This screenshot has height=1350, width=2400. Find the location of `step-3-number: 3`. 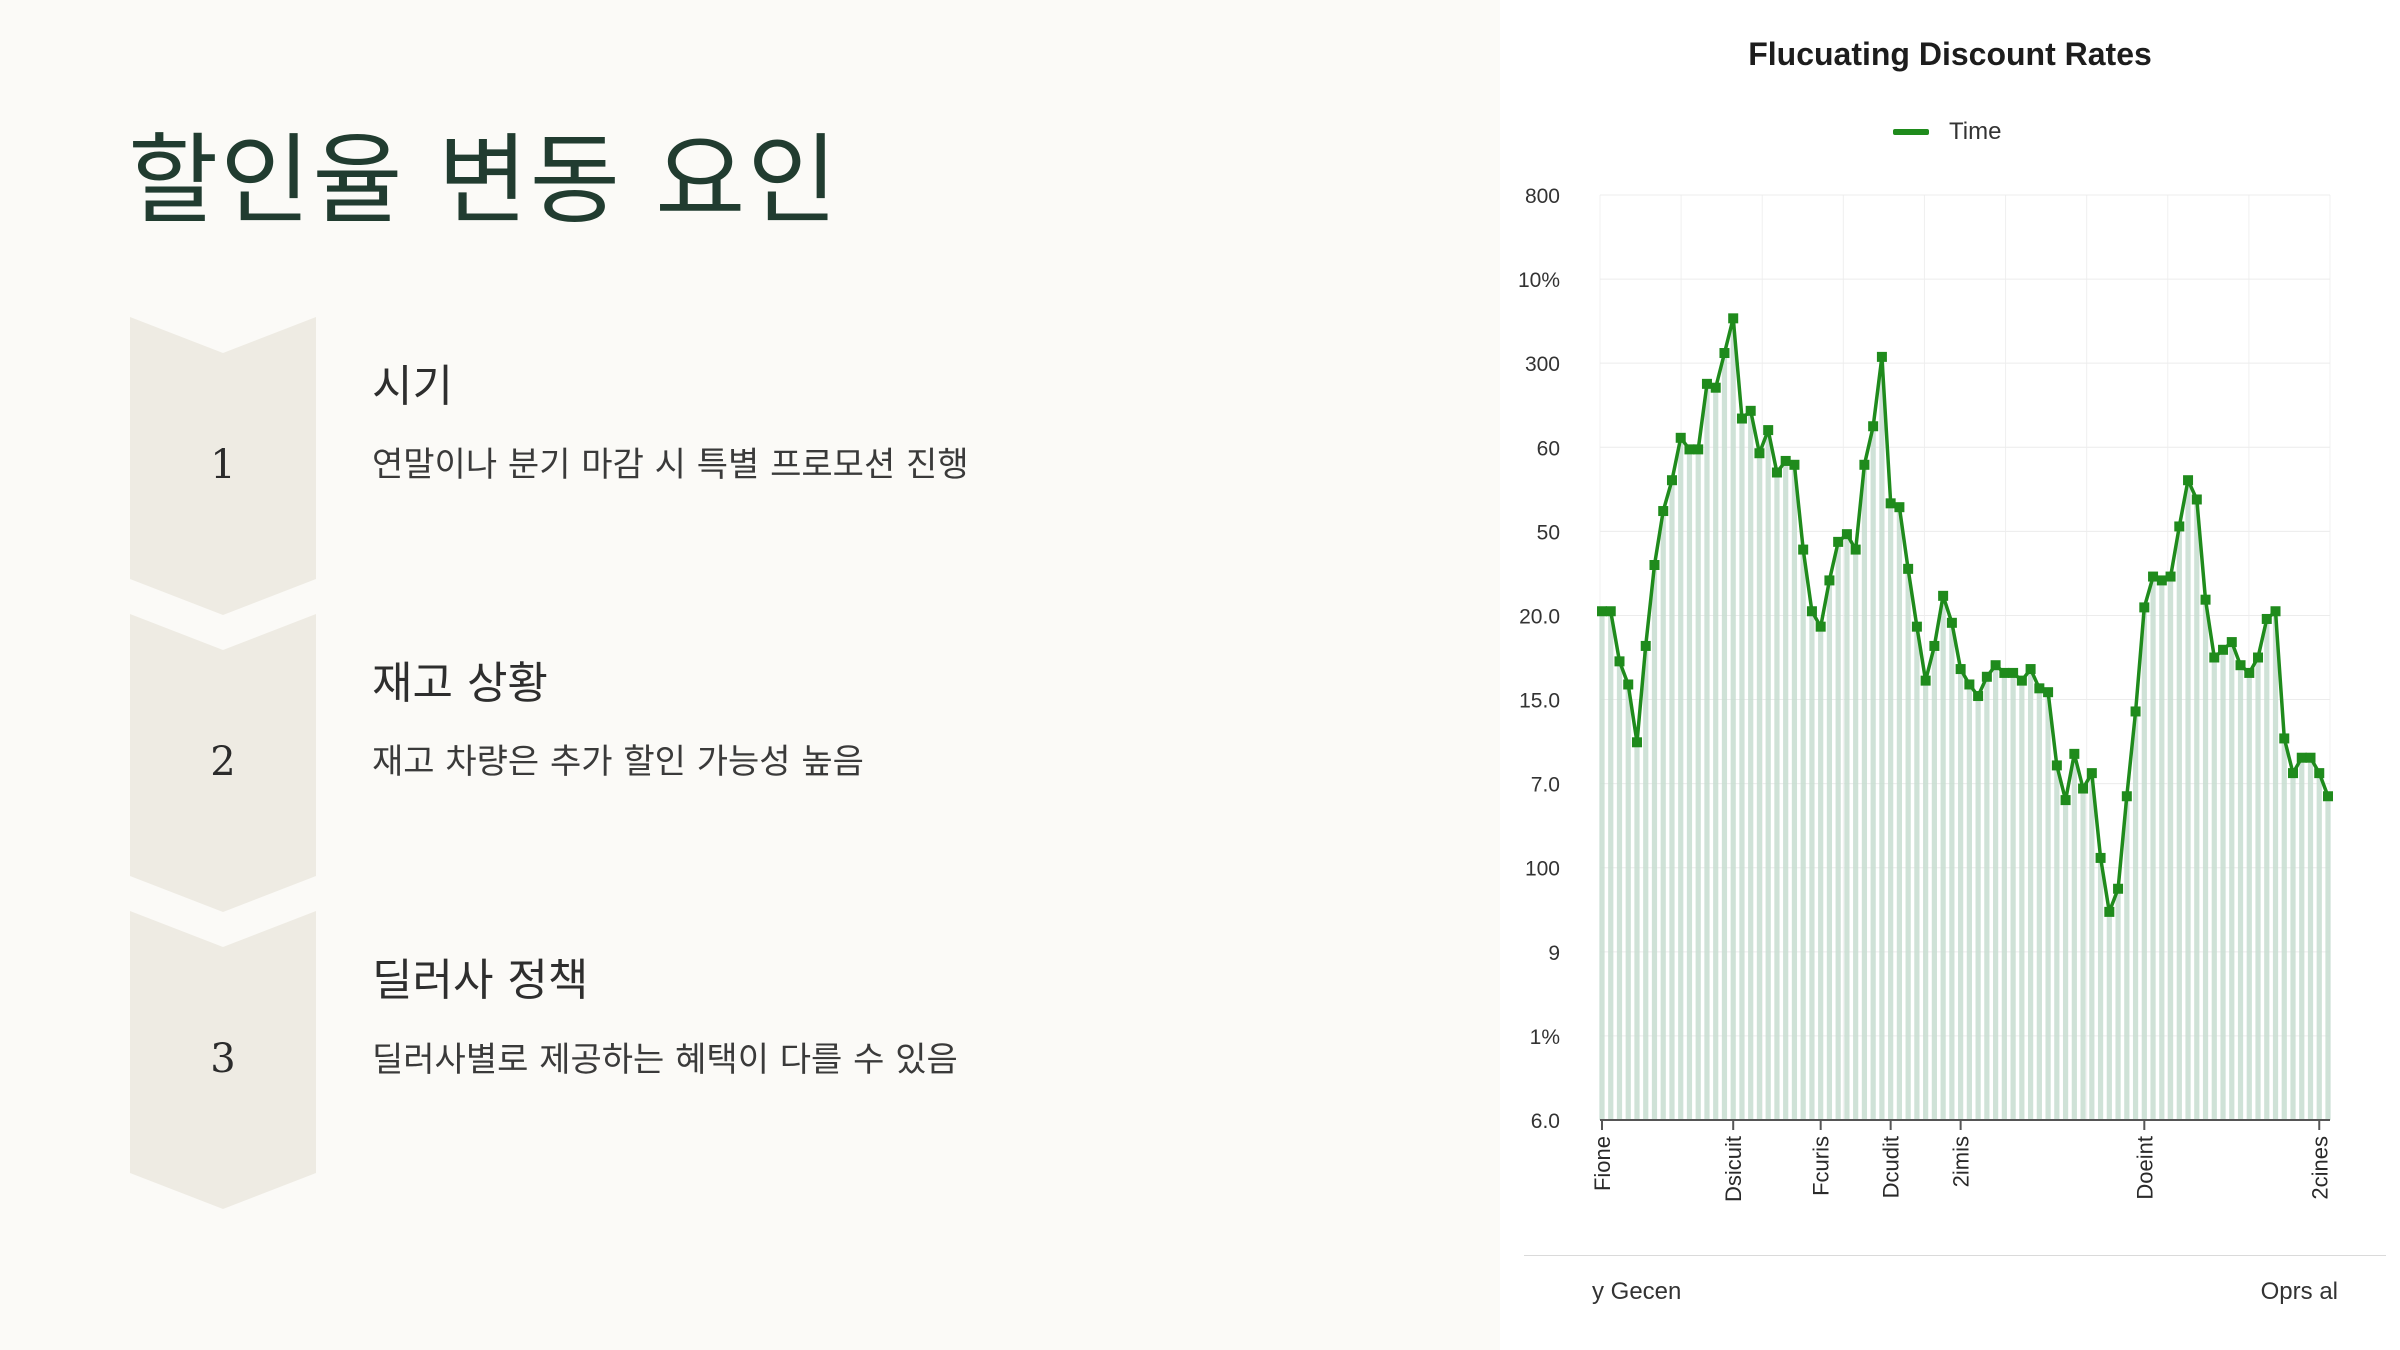

step-3-number: 3 is located at coordinates (223, 1059).